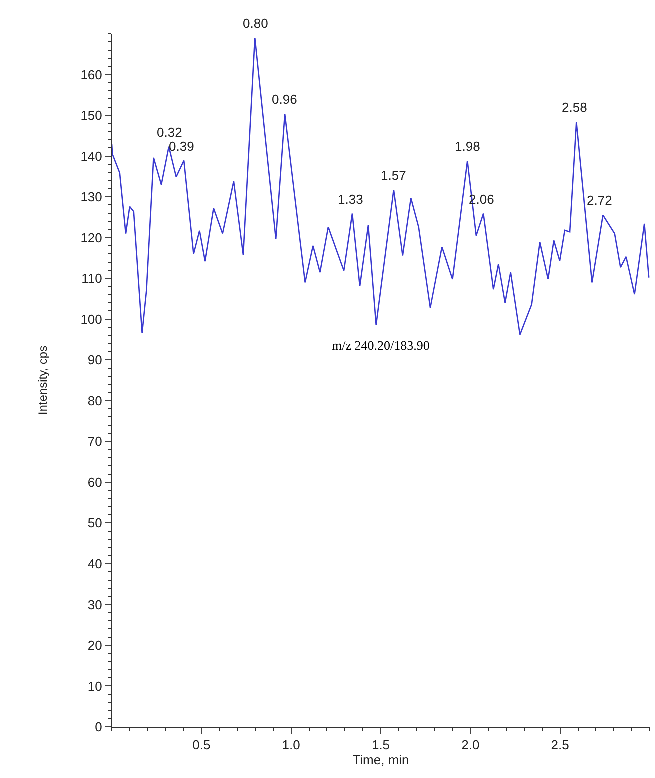 The width and height of the screenshot is (655, 778). I want to click on annotation: 2.58, so click(575, 107).